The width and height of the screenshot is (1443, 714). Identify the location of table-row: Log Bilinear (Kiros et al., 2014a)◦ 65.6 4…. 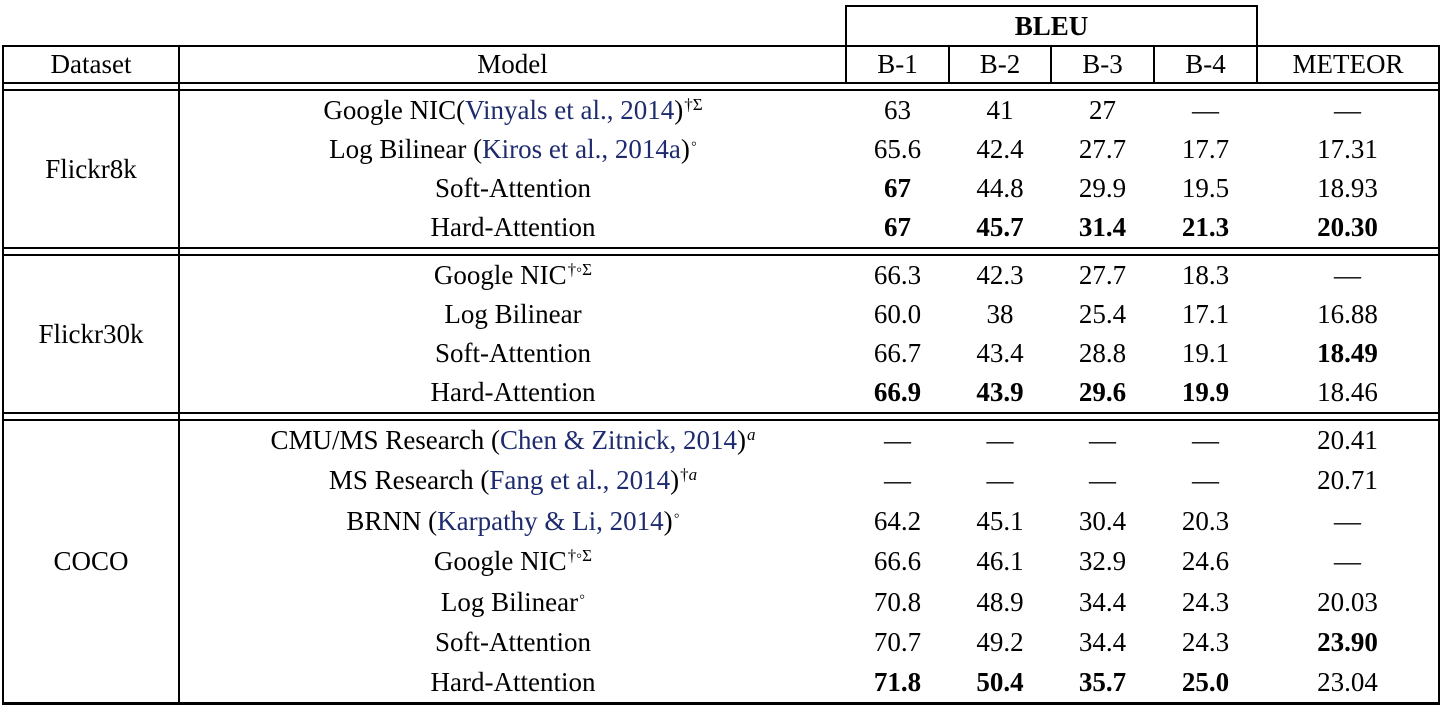
(722, 149).